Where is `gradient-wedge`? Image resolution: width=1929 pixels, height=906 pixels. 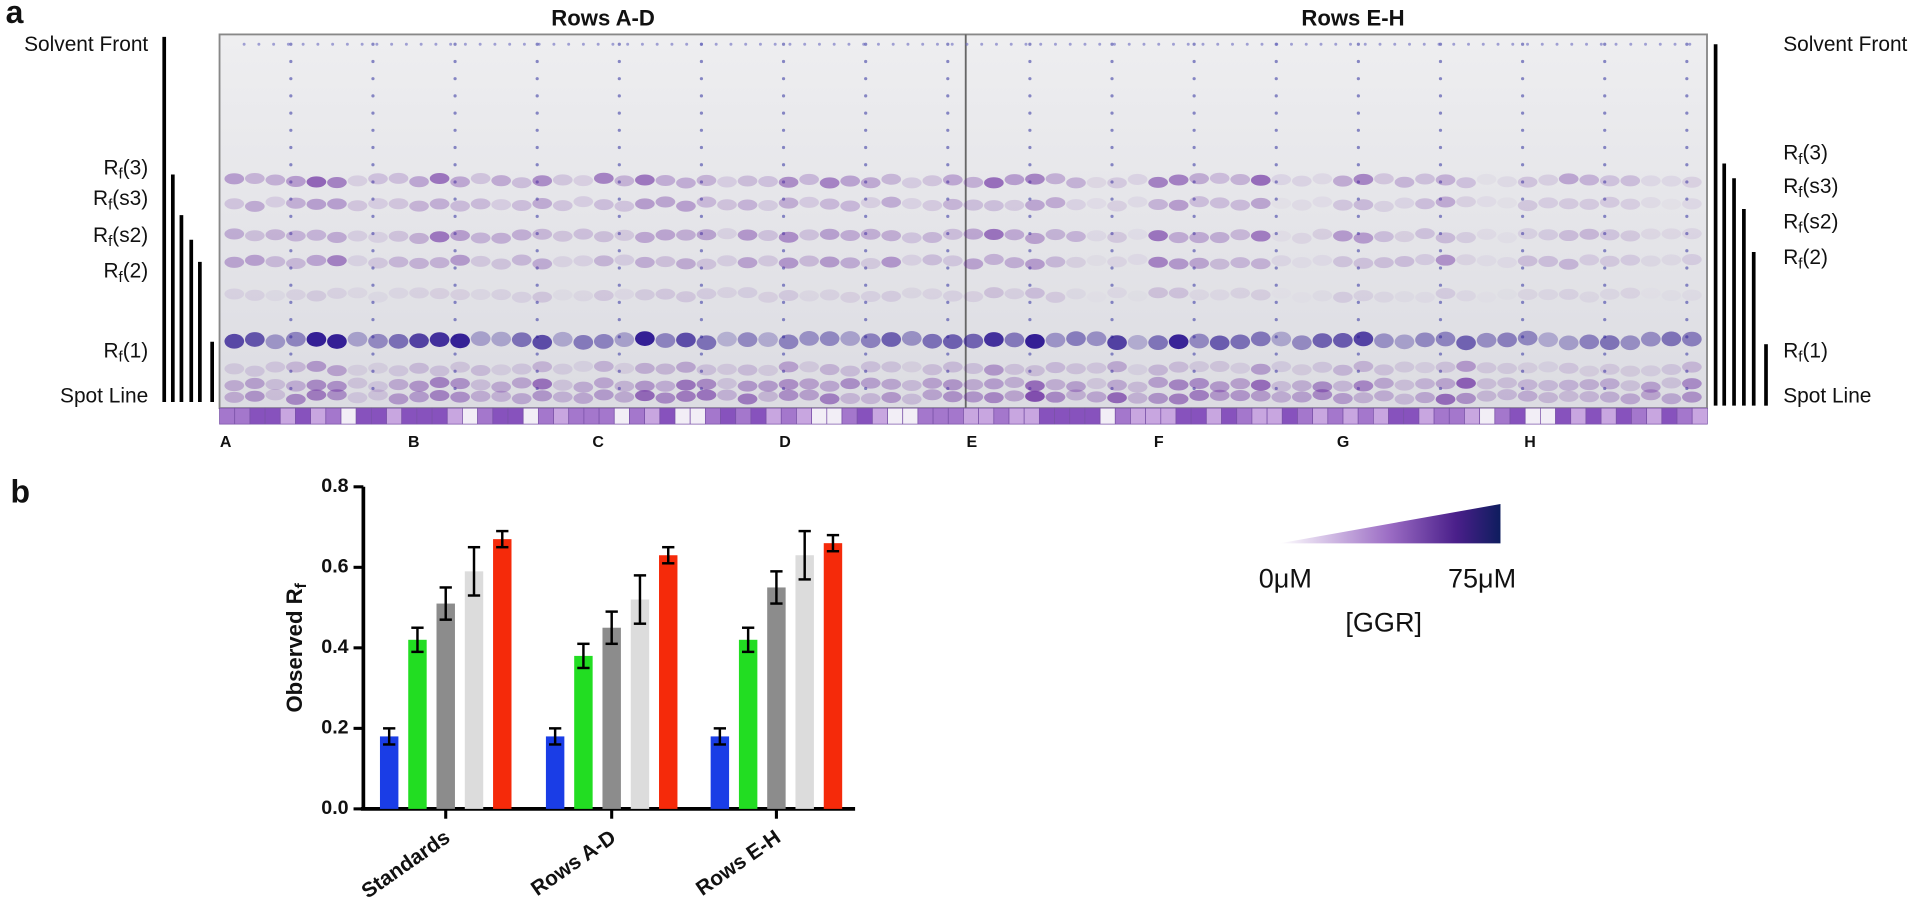 gradient-wedge is located at coordinates (1390, 524).